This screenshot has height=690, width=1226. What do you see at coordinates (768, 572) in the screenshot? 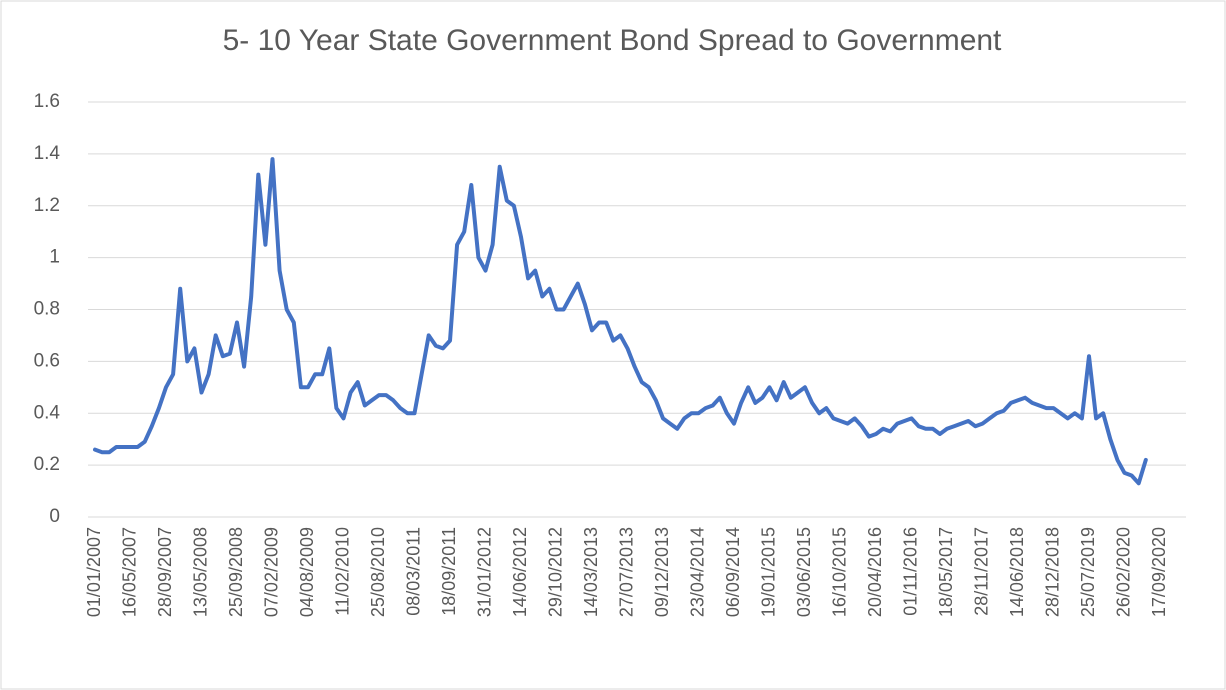
I see `x-tick-label: 19/01/2015` at bounding box center [768, 572].